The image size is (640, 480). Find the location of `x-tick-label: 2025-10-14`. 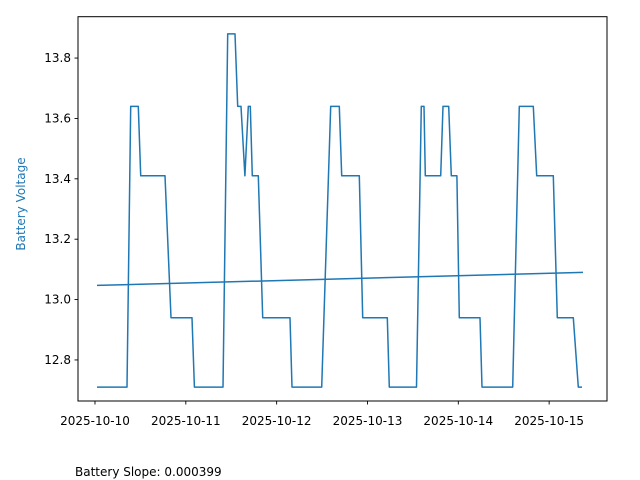

x-tick-label: 2025-10-14 is located at coordinates (458, 421).